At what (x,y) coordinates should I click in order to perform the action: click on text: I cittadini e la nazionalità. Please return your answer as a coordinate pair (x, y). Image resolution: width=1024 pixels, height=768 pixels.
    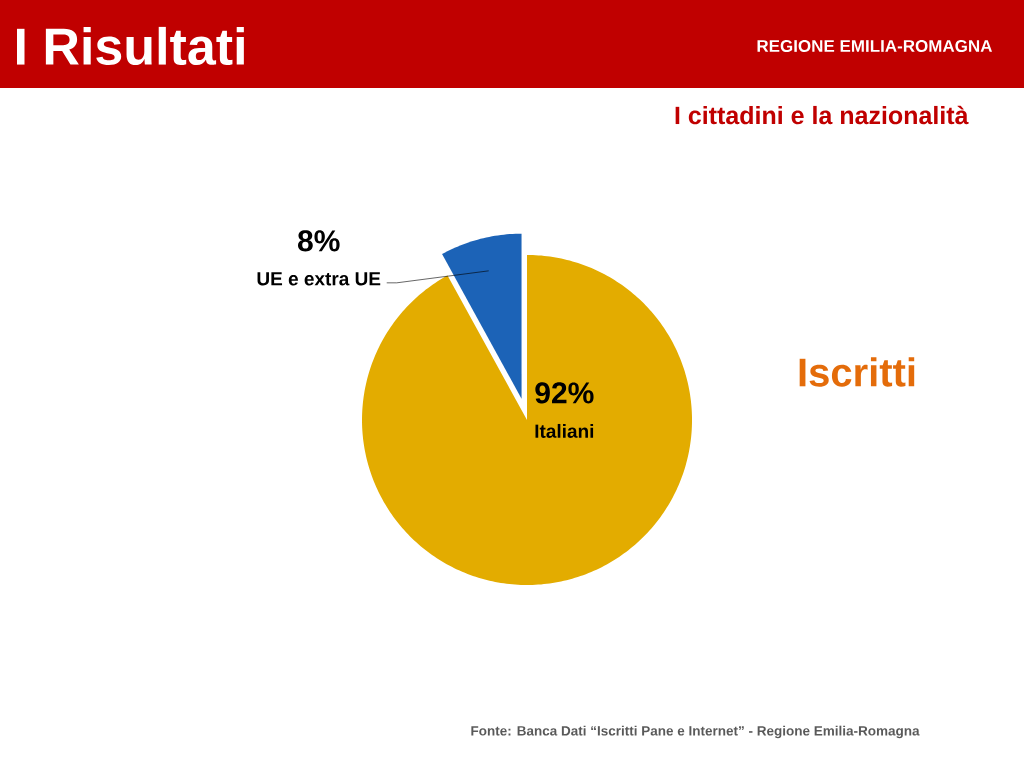
    Looking at the image, I should click on (822, 115).